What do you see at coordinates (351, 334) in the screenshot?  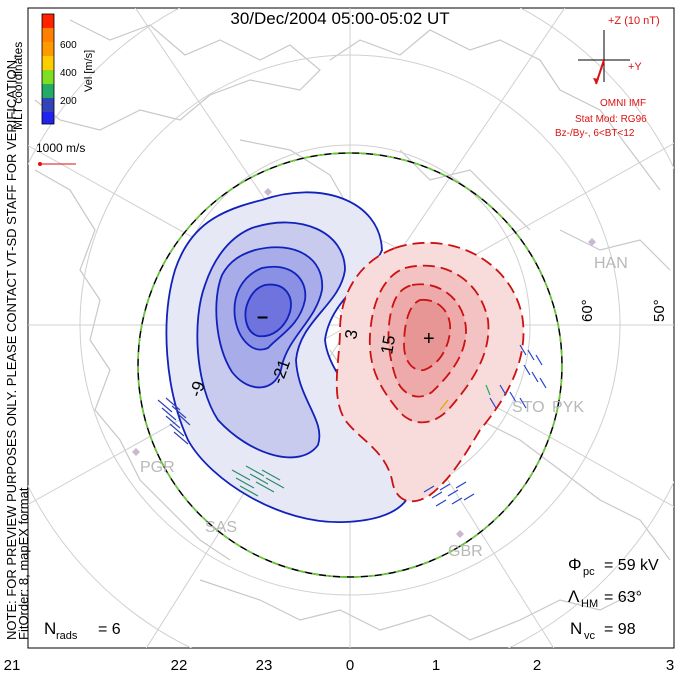 I see `contour-label-3: 3` at bounding box center [351, 334].